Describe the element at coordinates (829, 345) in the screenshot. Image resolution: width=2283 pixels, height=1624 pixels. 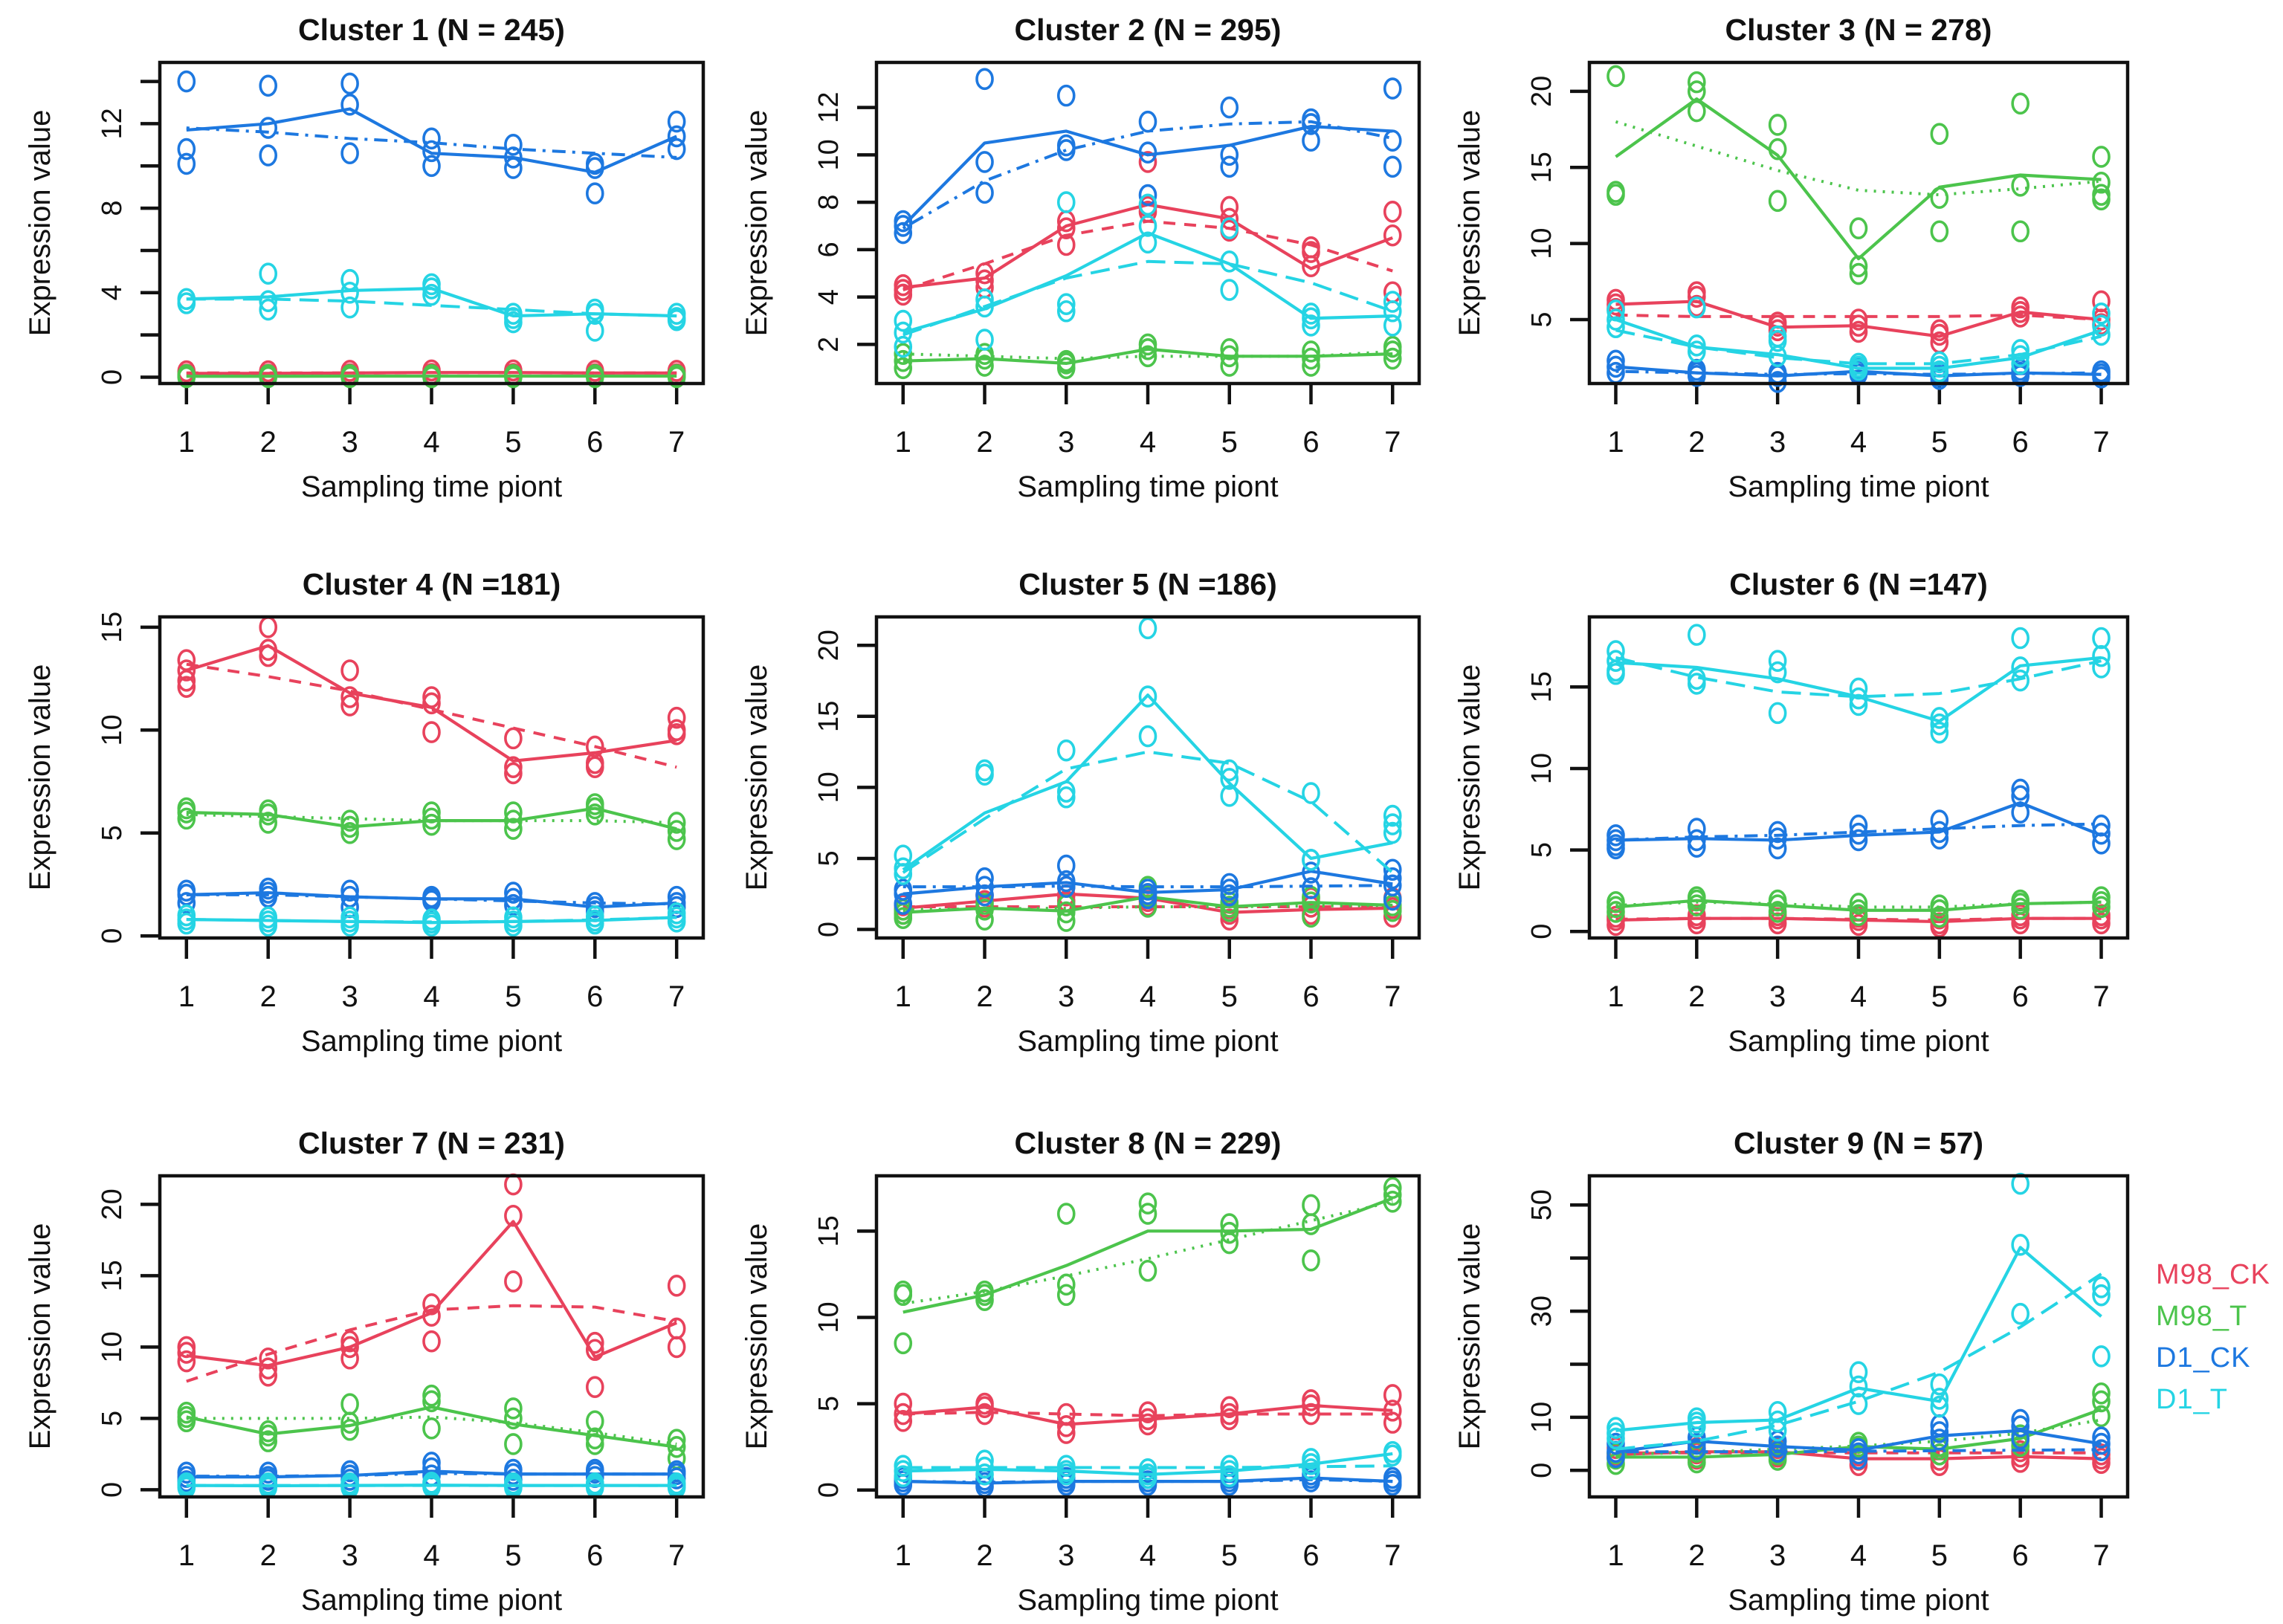
I see `y-tick-label: 2` at that location.